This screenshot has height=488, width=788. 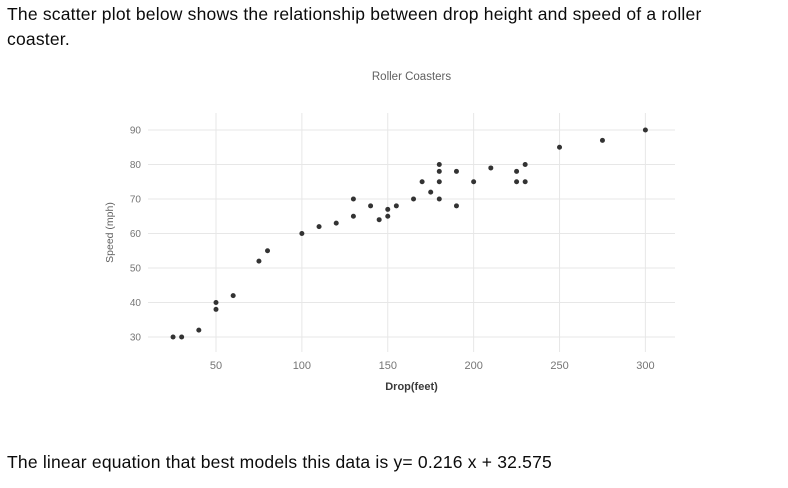 I want to click on x-axis-tick-label: 250, so click(x=559, y=366).